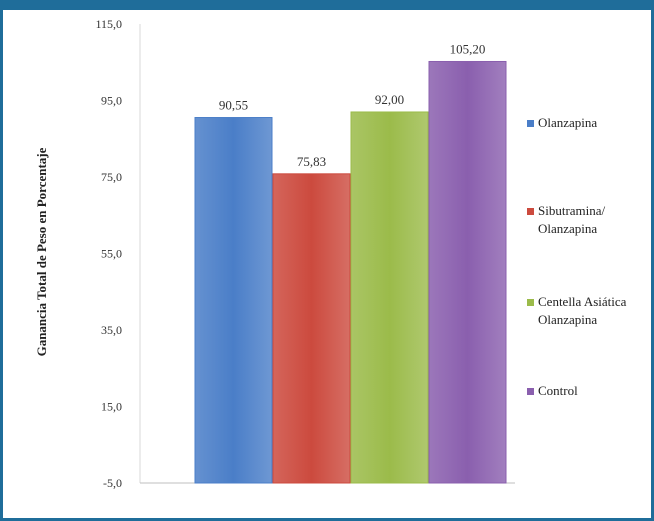 The width and height of the screenshot is (654, 521). What do you see at coordinates (111, 177) in the screenshot?
I see `y-tick-label: 75,0` at bounding box center [111, 177].